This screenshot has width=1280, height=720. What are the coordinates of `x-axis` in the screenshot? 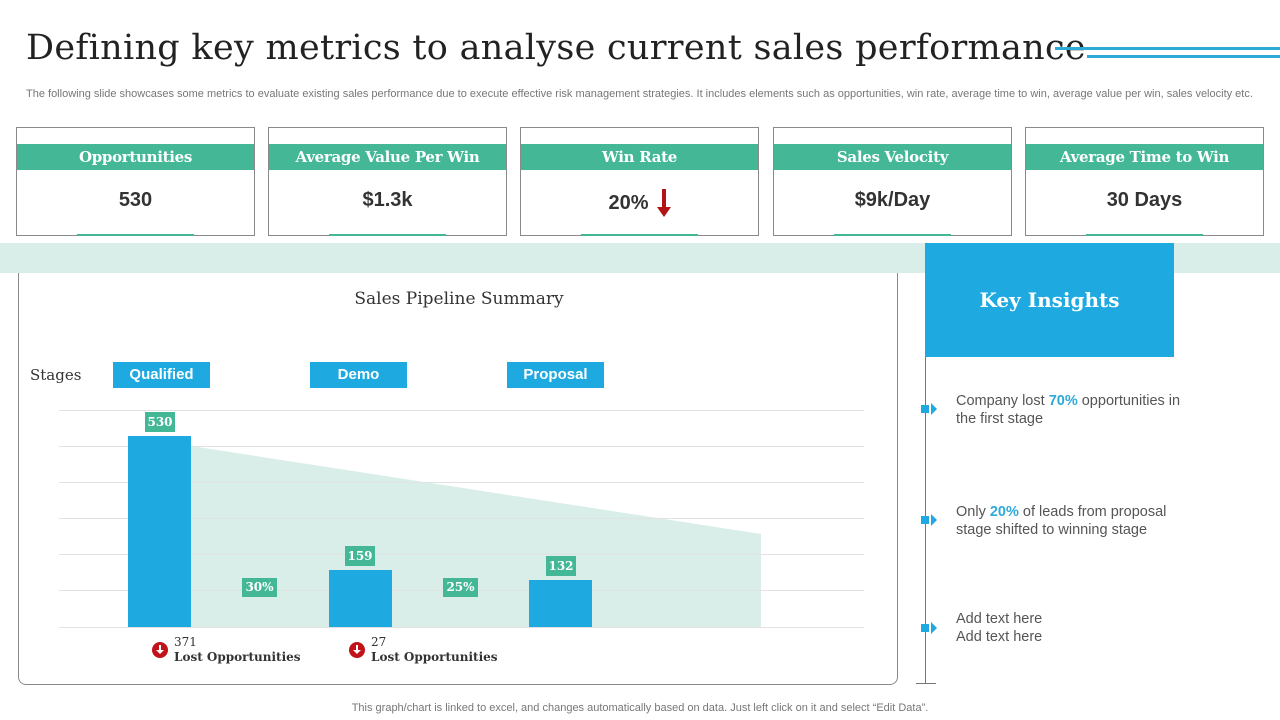 It's located at (461, 627).